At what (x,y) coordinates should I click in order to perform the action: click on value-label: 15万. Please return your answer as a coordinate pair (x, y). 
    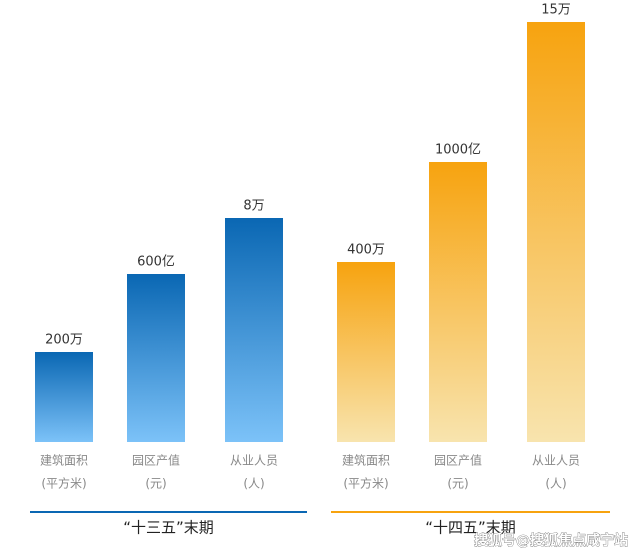
    Looking at the image, I should click on (556, 10).